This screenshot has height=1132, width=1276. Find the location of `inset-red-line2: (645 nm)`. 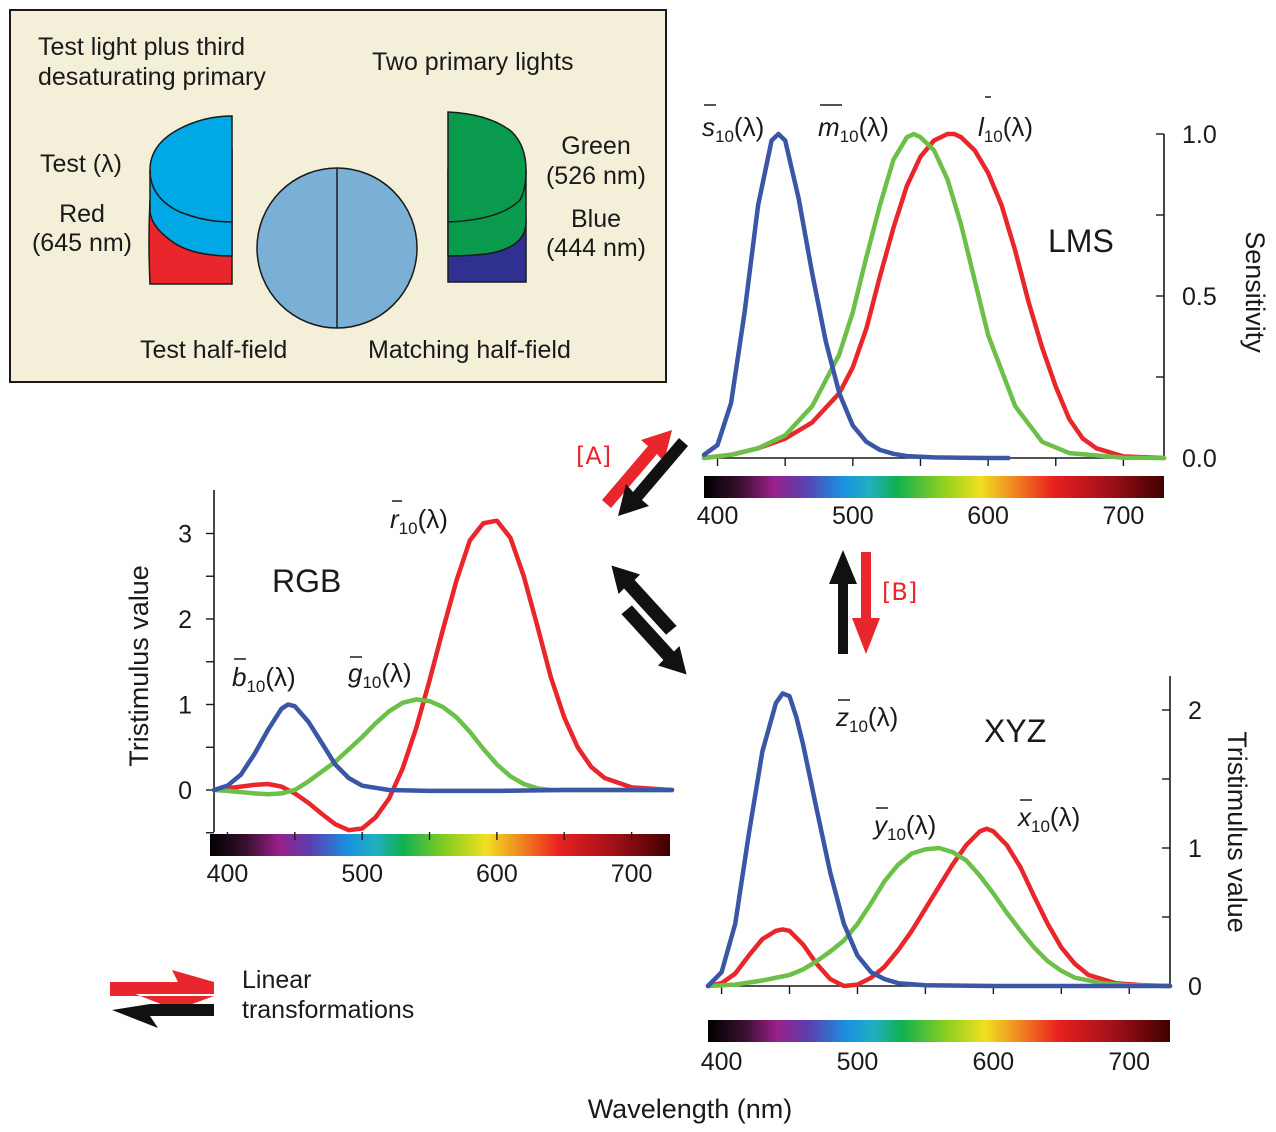

inset-red-line2: (645 nm) is located at coordinates (82, 243).